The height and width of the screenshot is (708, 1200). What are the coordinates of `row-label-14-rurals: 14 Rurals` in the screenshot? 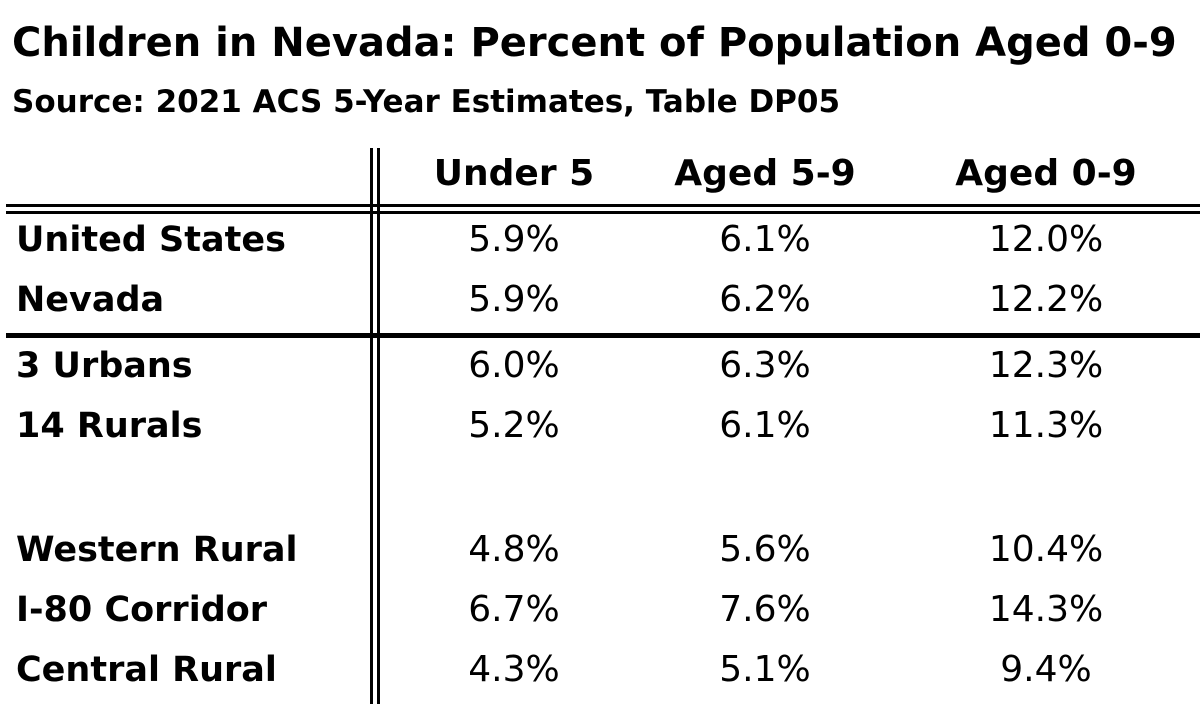 It's located at (109, 426).